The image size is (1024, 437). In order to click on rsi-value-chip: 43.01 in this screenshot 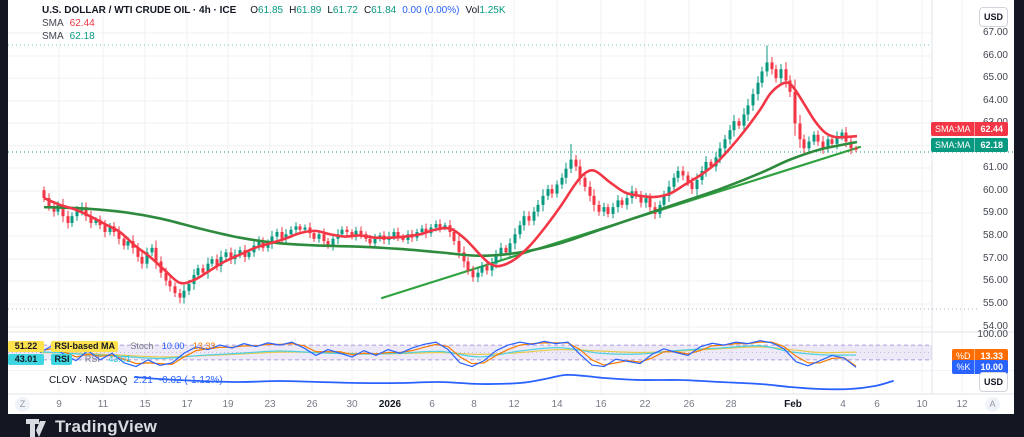, I will do `click(26, 359)`.